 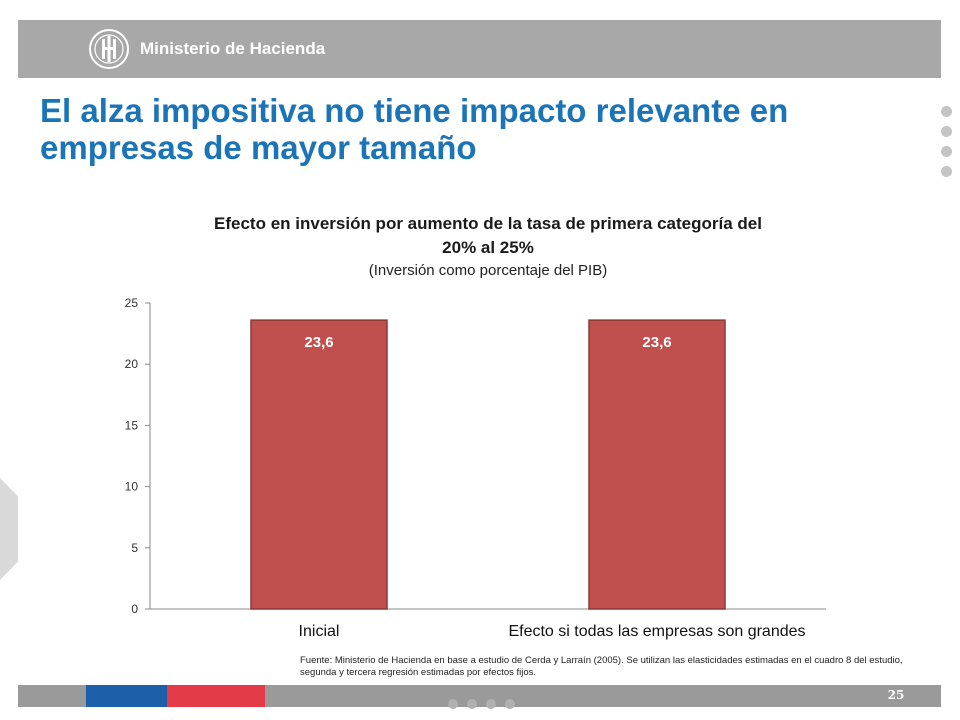 I want to click on flag-stripe-red, so click(x=216, y=696).